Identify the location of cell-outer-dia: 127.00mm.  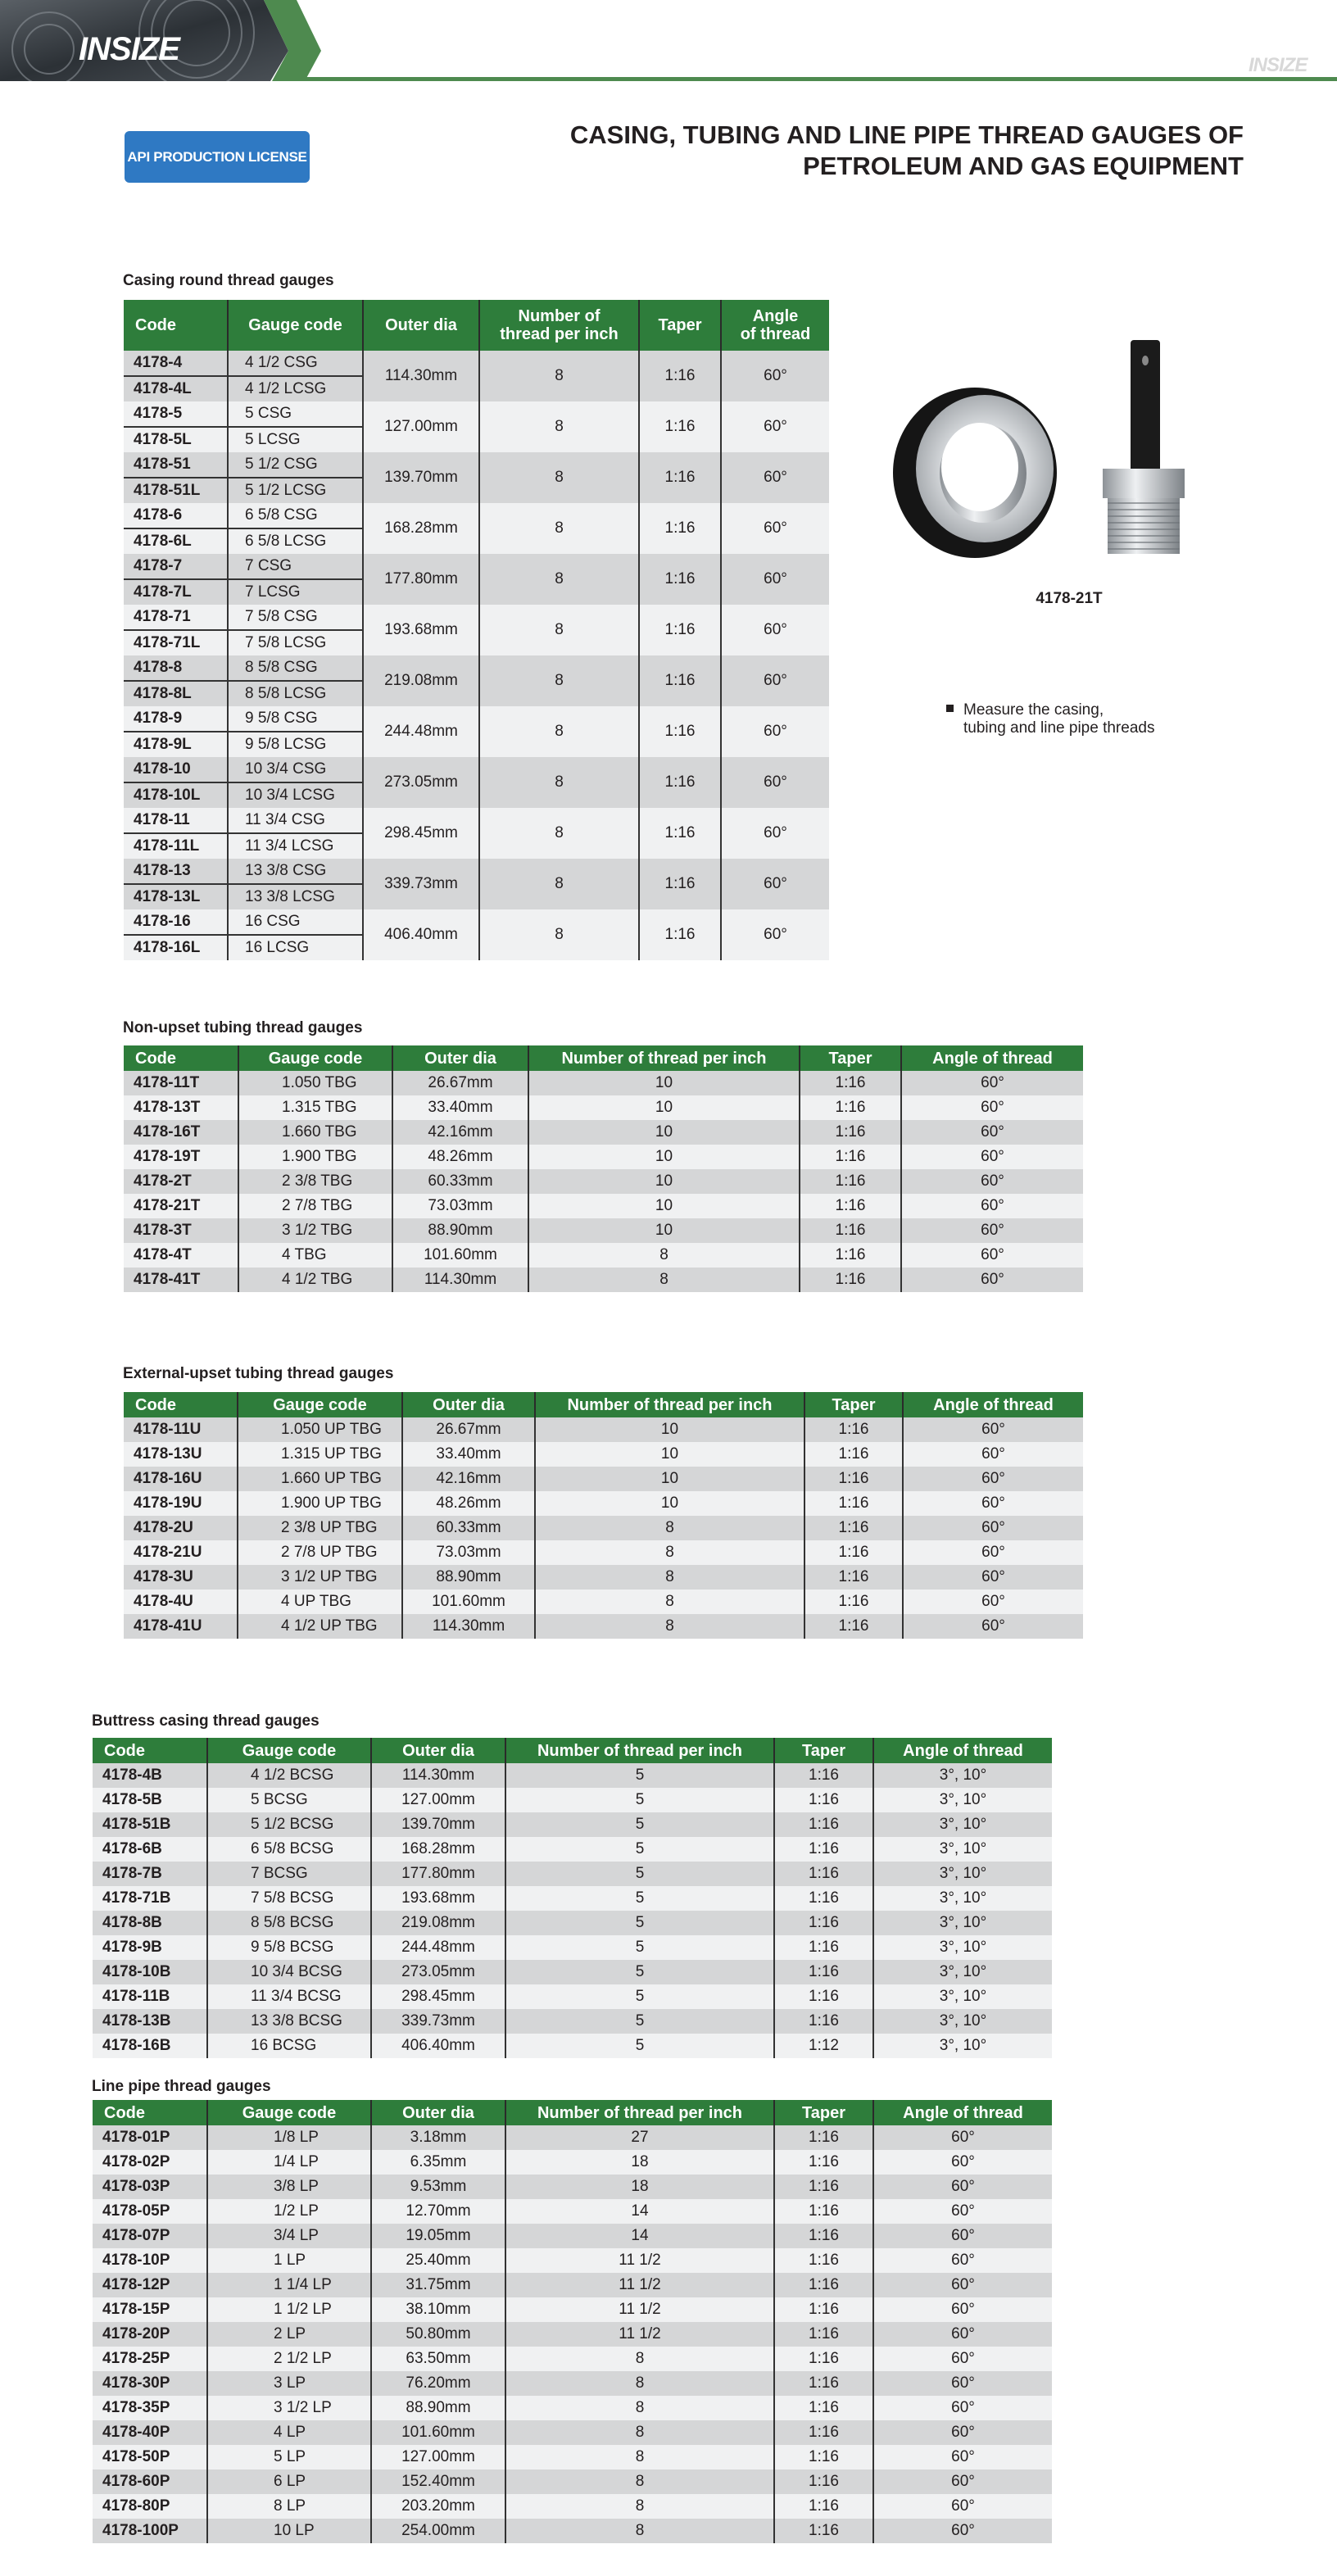
(420, 426).